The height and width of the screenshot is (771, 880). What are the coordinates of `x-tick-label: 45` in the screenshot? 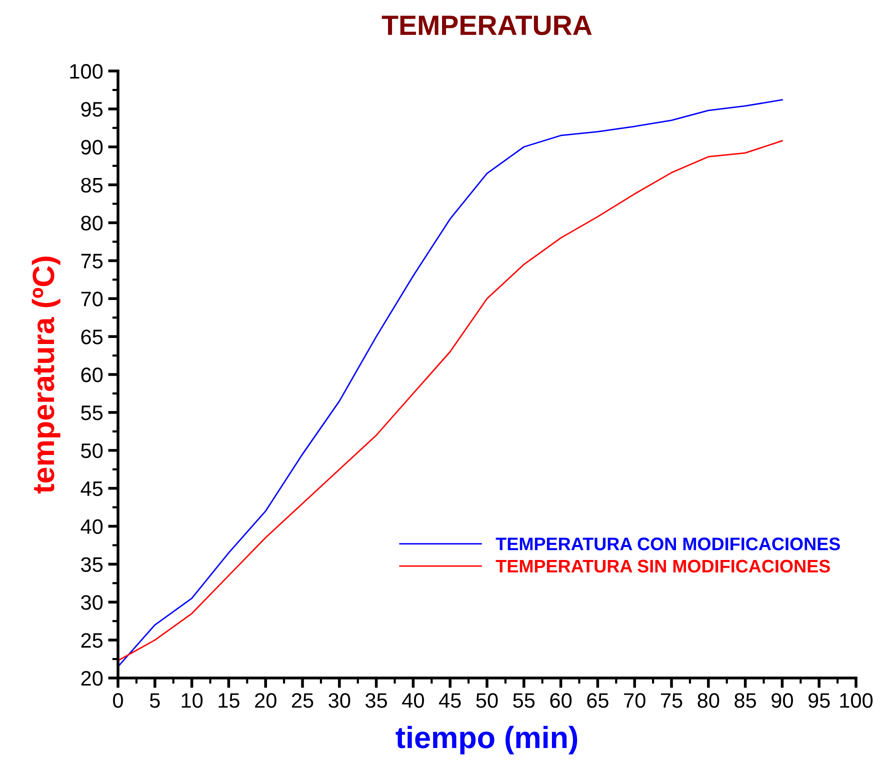 It's located at (449, 700).